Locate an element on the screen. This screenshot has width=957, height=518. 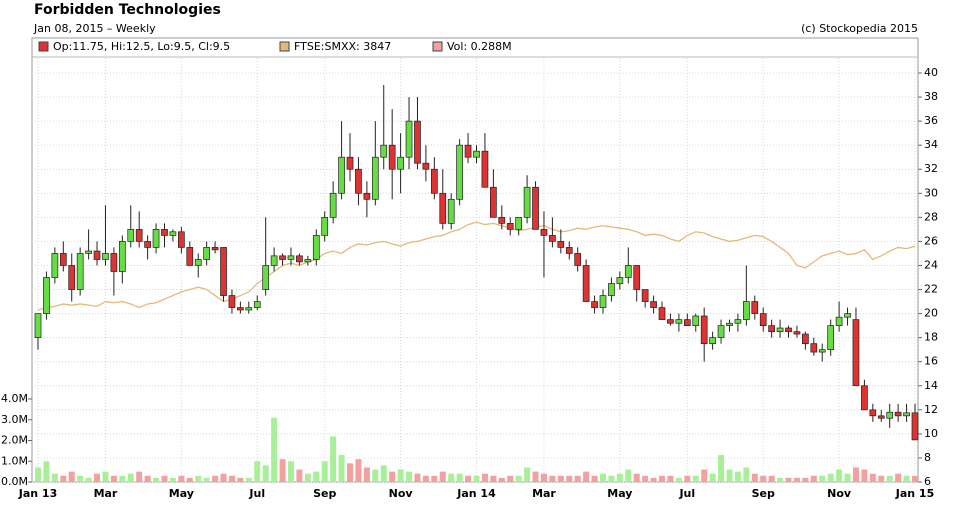
y2-tick-label: 1.0M is located at coordinates (14, 460).